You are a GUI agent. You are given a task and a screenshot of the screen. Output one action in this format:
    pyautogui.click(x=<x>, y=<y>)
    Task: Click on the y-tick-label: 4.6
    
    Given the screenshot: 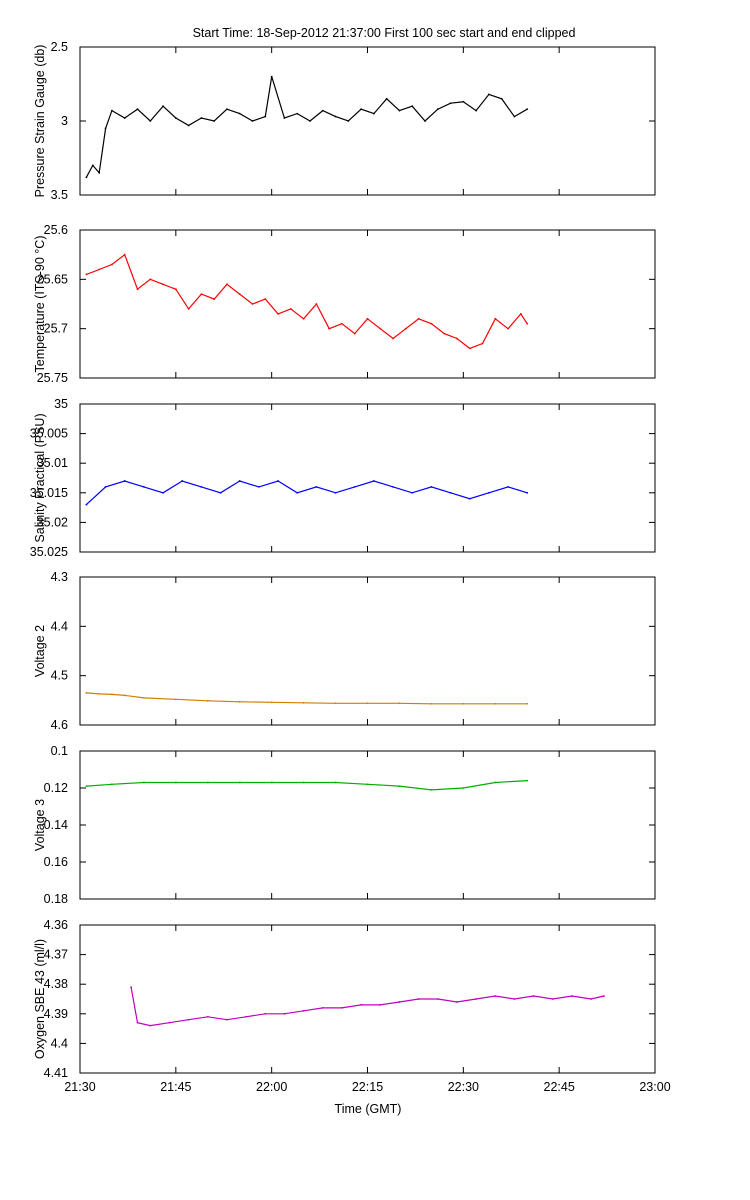 What is the action you would take?
    pyautogui.click(x=59, y=725)
    